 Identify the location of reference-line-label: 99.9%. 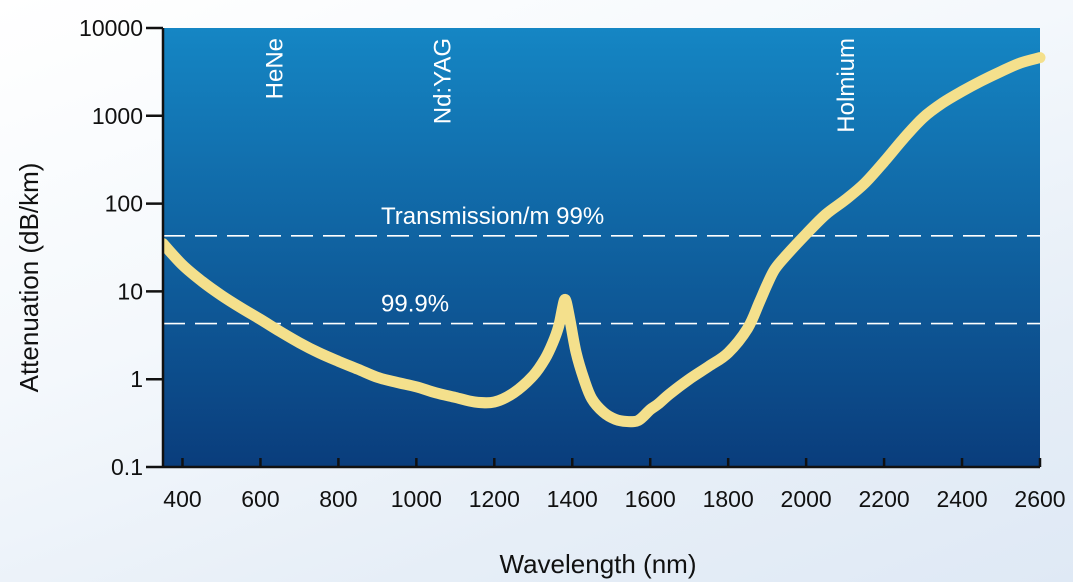
(415, 304).